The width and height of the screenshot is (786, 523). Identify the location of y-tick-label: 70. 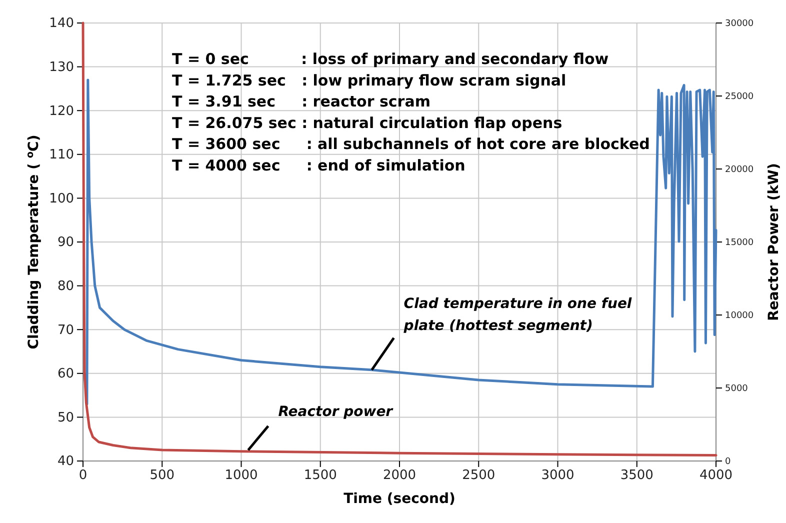
(65, 330).